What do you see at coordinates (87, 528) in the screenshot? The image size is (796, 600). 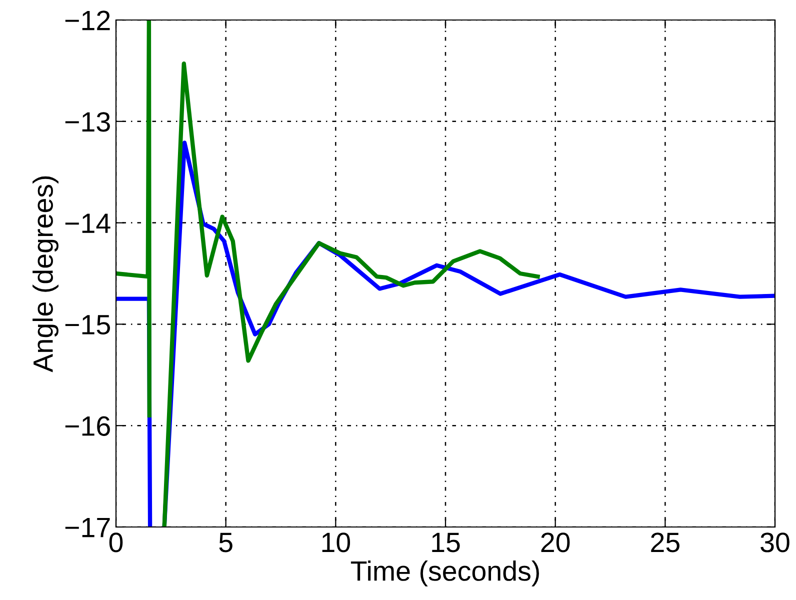 I see `y-tick-label: −17` at bounding box center [87, 528].